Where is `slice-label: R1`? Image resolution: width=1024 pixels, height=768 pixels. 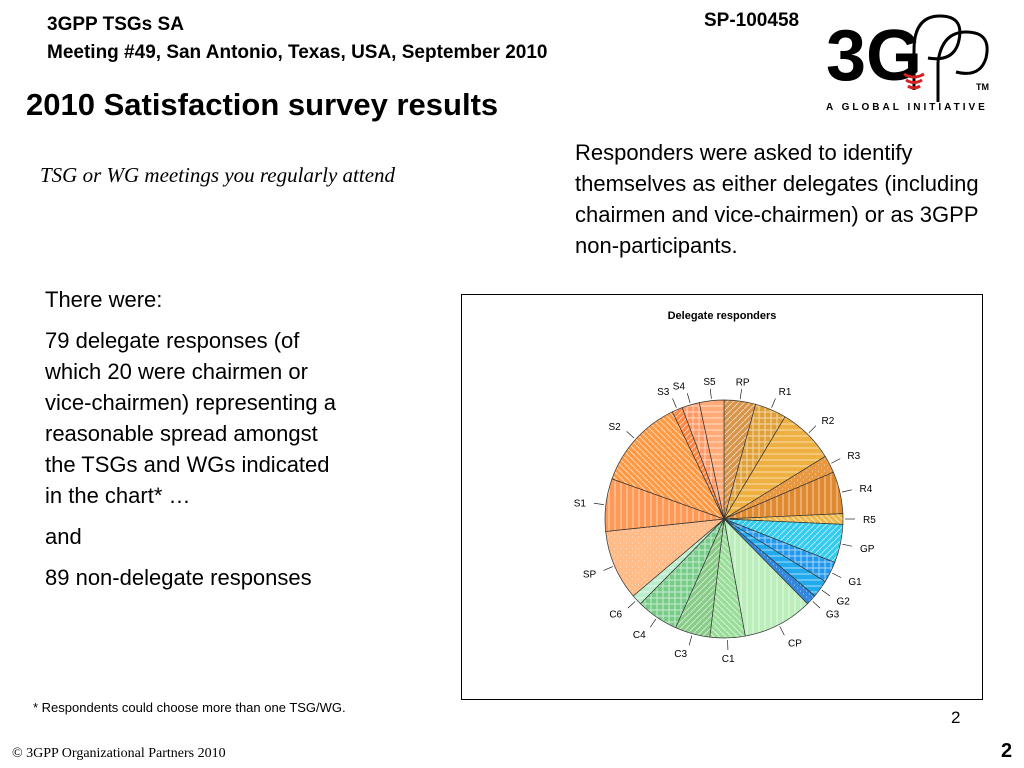 slice-label: R1 is located at coordinates (785, 392).